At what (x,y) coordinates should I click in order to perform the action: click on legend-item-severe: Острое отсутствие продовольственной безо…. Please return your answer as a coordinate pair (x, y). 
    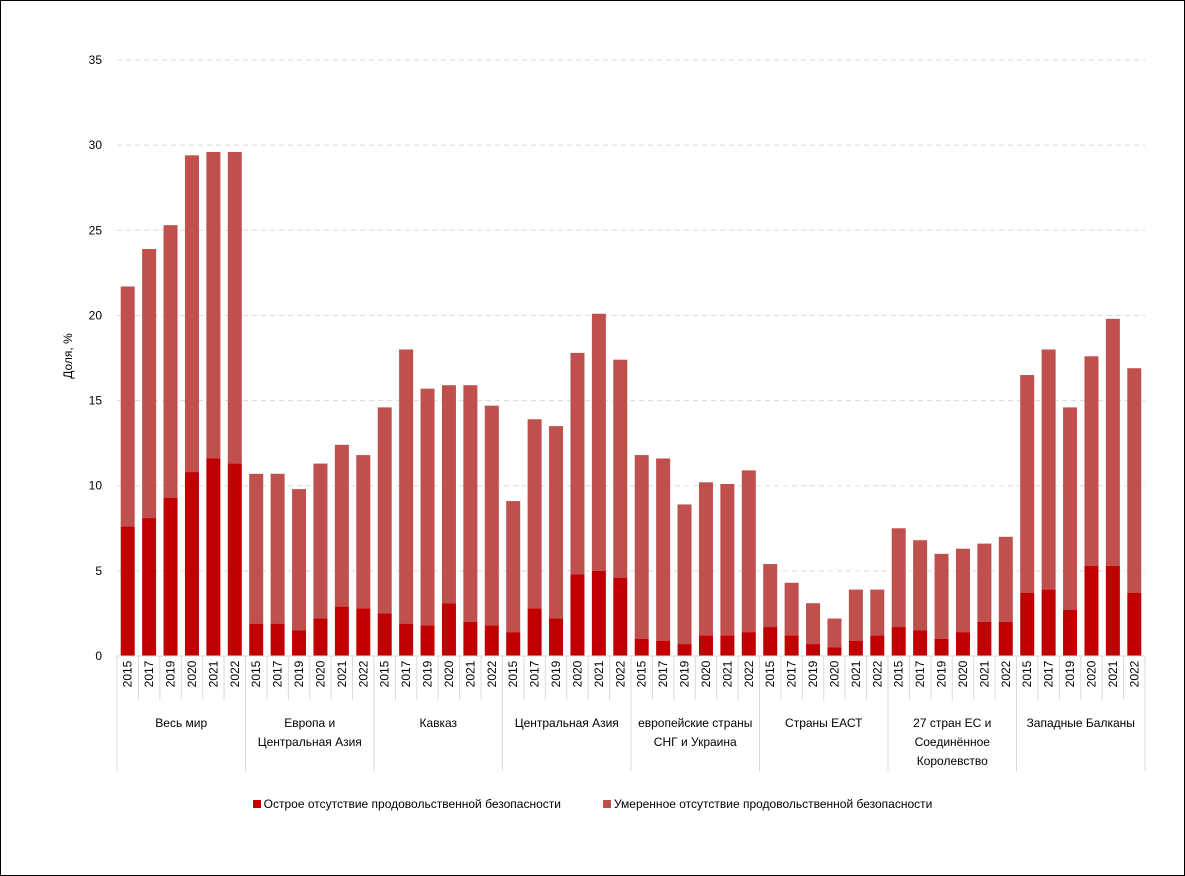
    Looking at the image, I should click on (406, 804).